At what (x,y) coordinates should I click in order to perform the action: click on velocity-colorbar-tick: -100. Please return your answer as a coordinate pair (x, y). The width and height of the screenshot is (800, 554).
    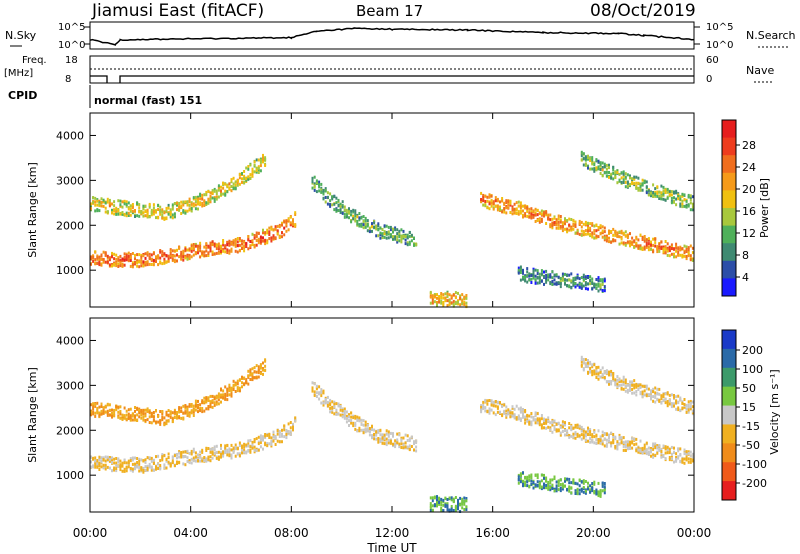
    Looking at the image, I should click on (754, 464).